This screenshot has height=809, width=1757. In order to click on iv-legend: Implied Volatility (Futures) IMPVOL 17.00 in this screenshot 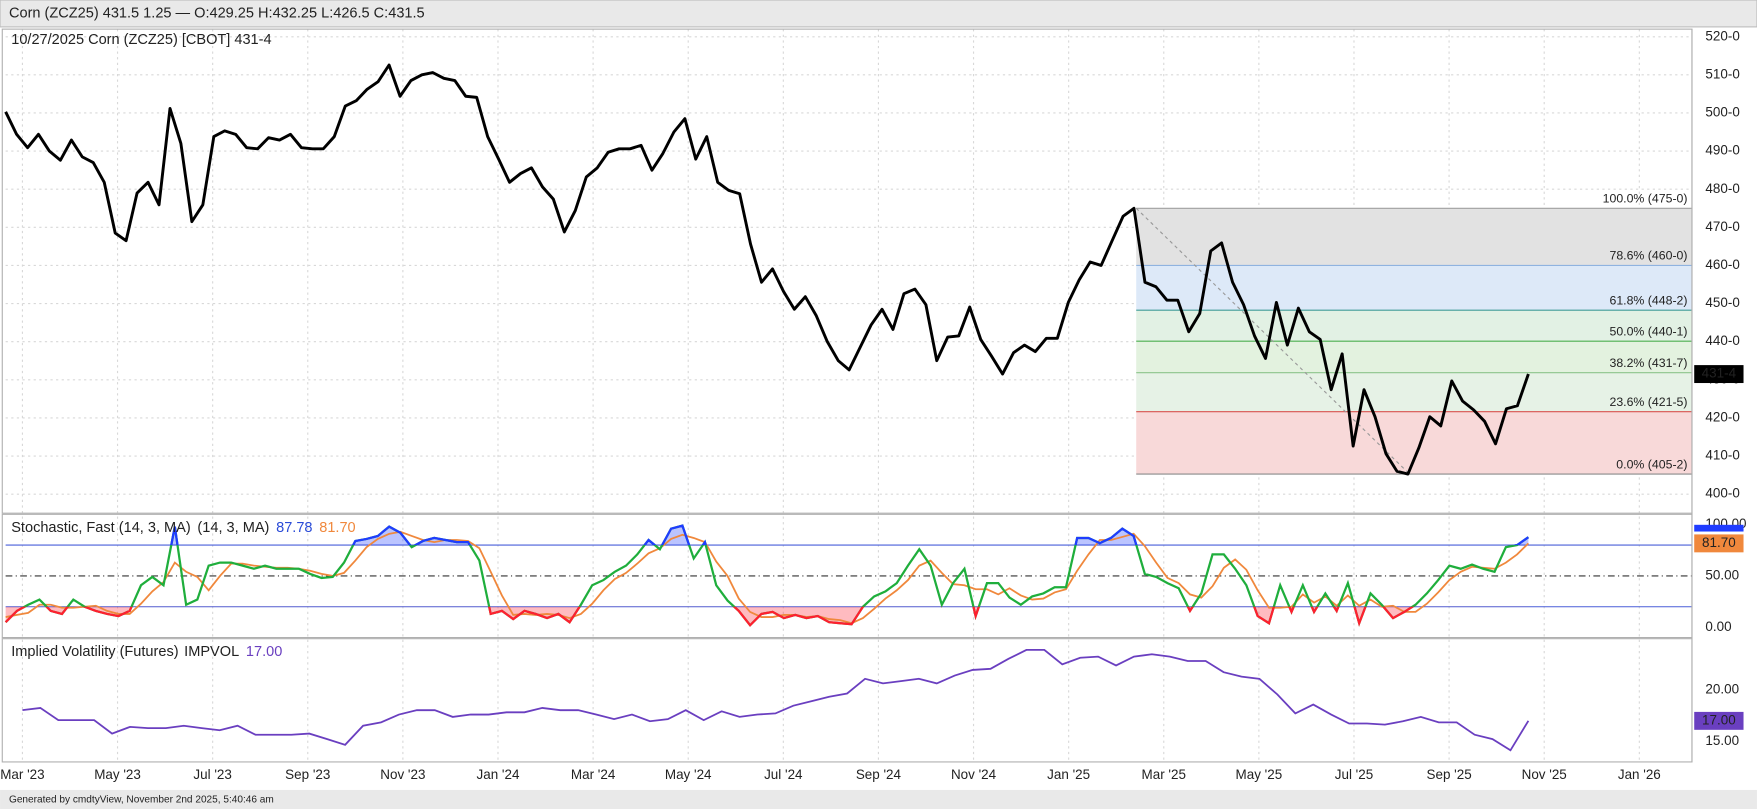, I will do `click(146, 652)`.